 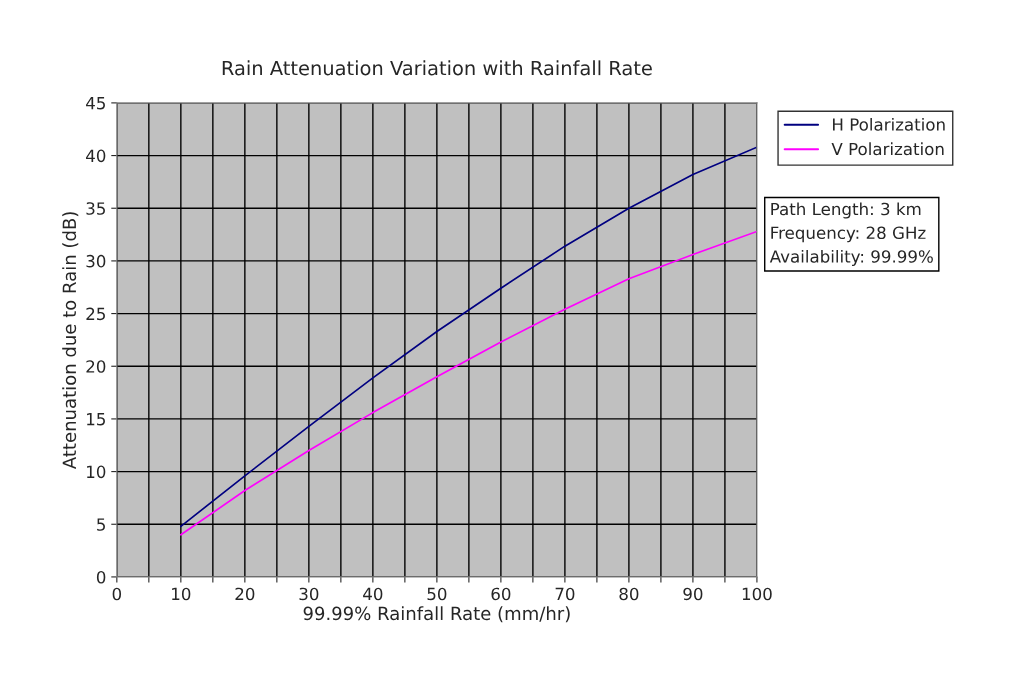 I want to click on x-tick-label: 50, so click(x=437, y=594).